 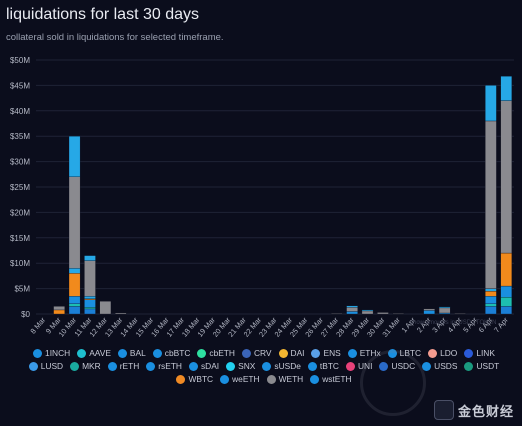 What do you see at coordinates (291, 379) in the screenshot?
I see `legend-label: WETH` at bounding box center [291, 379].